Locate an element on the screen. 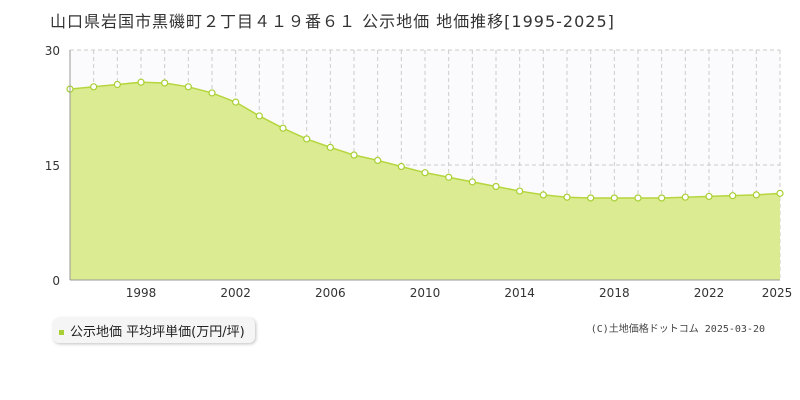 The image size is (800, 400). x-tick-label: 2025 is located at coordinates (777, 293).